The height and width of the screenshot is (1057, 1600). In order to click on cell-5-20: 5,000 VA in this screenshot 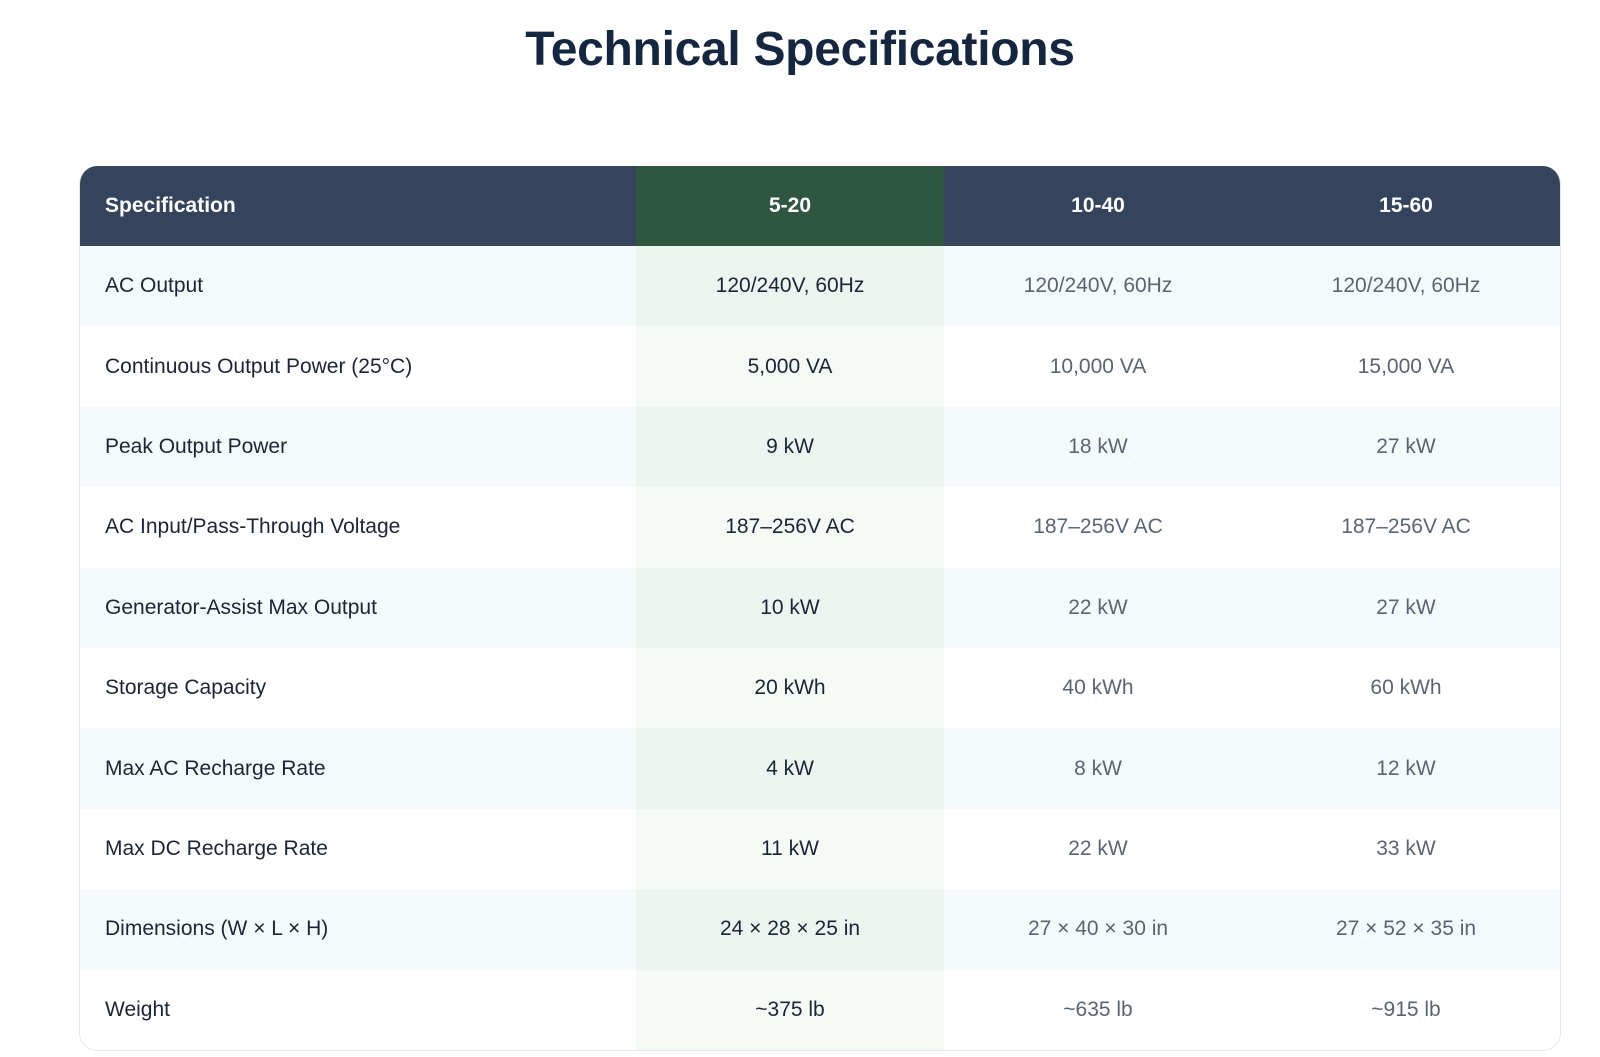, I will do `click(790, 366)`.